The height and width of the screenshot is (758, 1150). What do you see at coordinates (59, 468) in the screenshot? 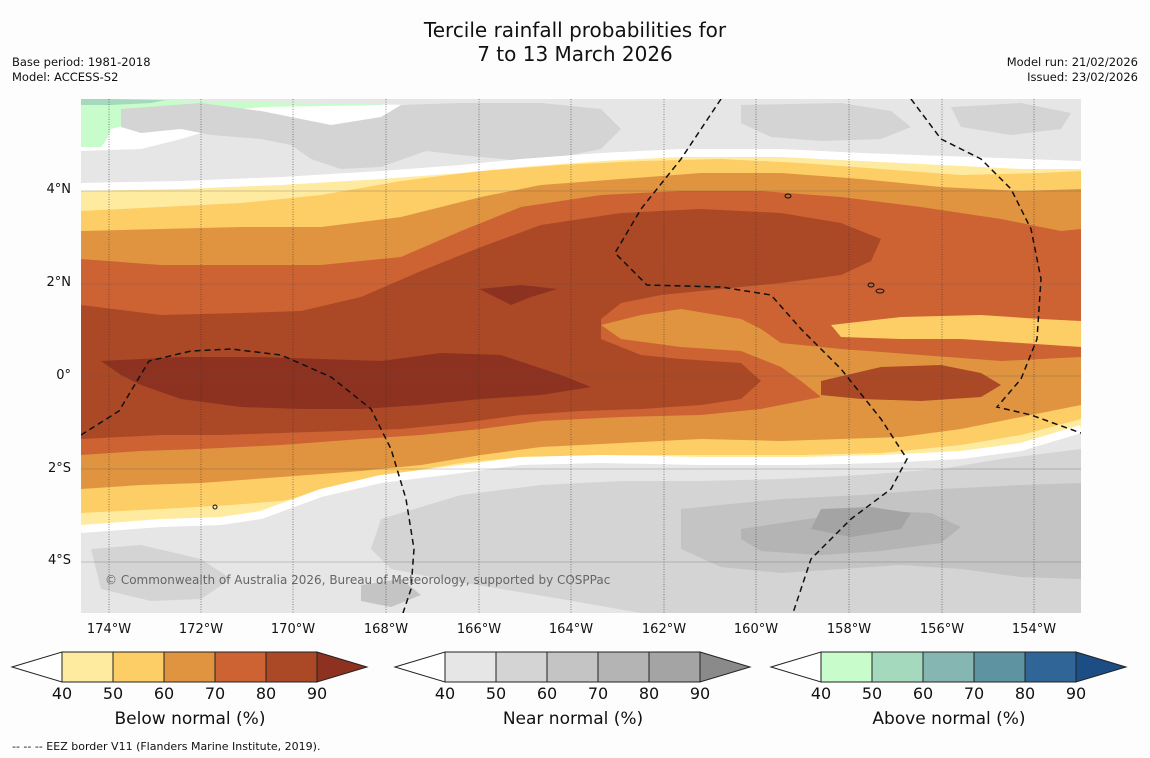
I see `lat-label-2S: 2°S` at bounding box center [59, 468].